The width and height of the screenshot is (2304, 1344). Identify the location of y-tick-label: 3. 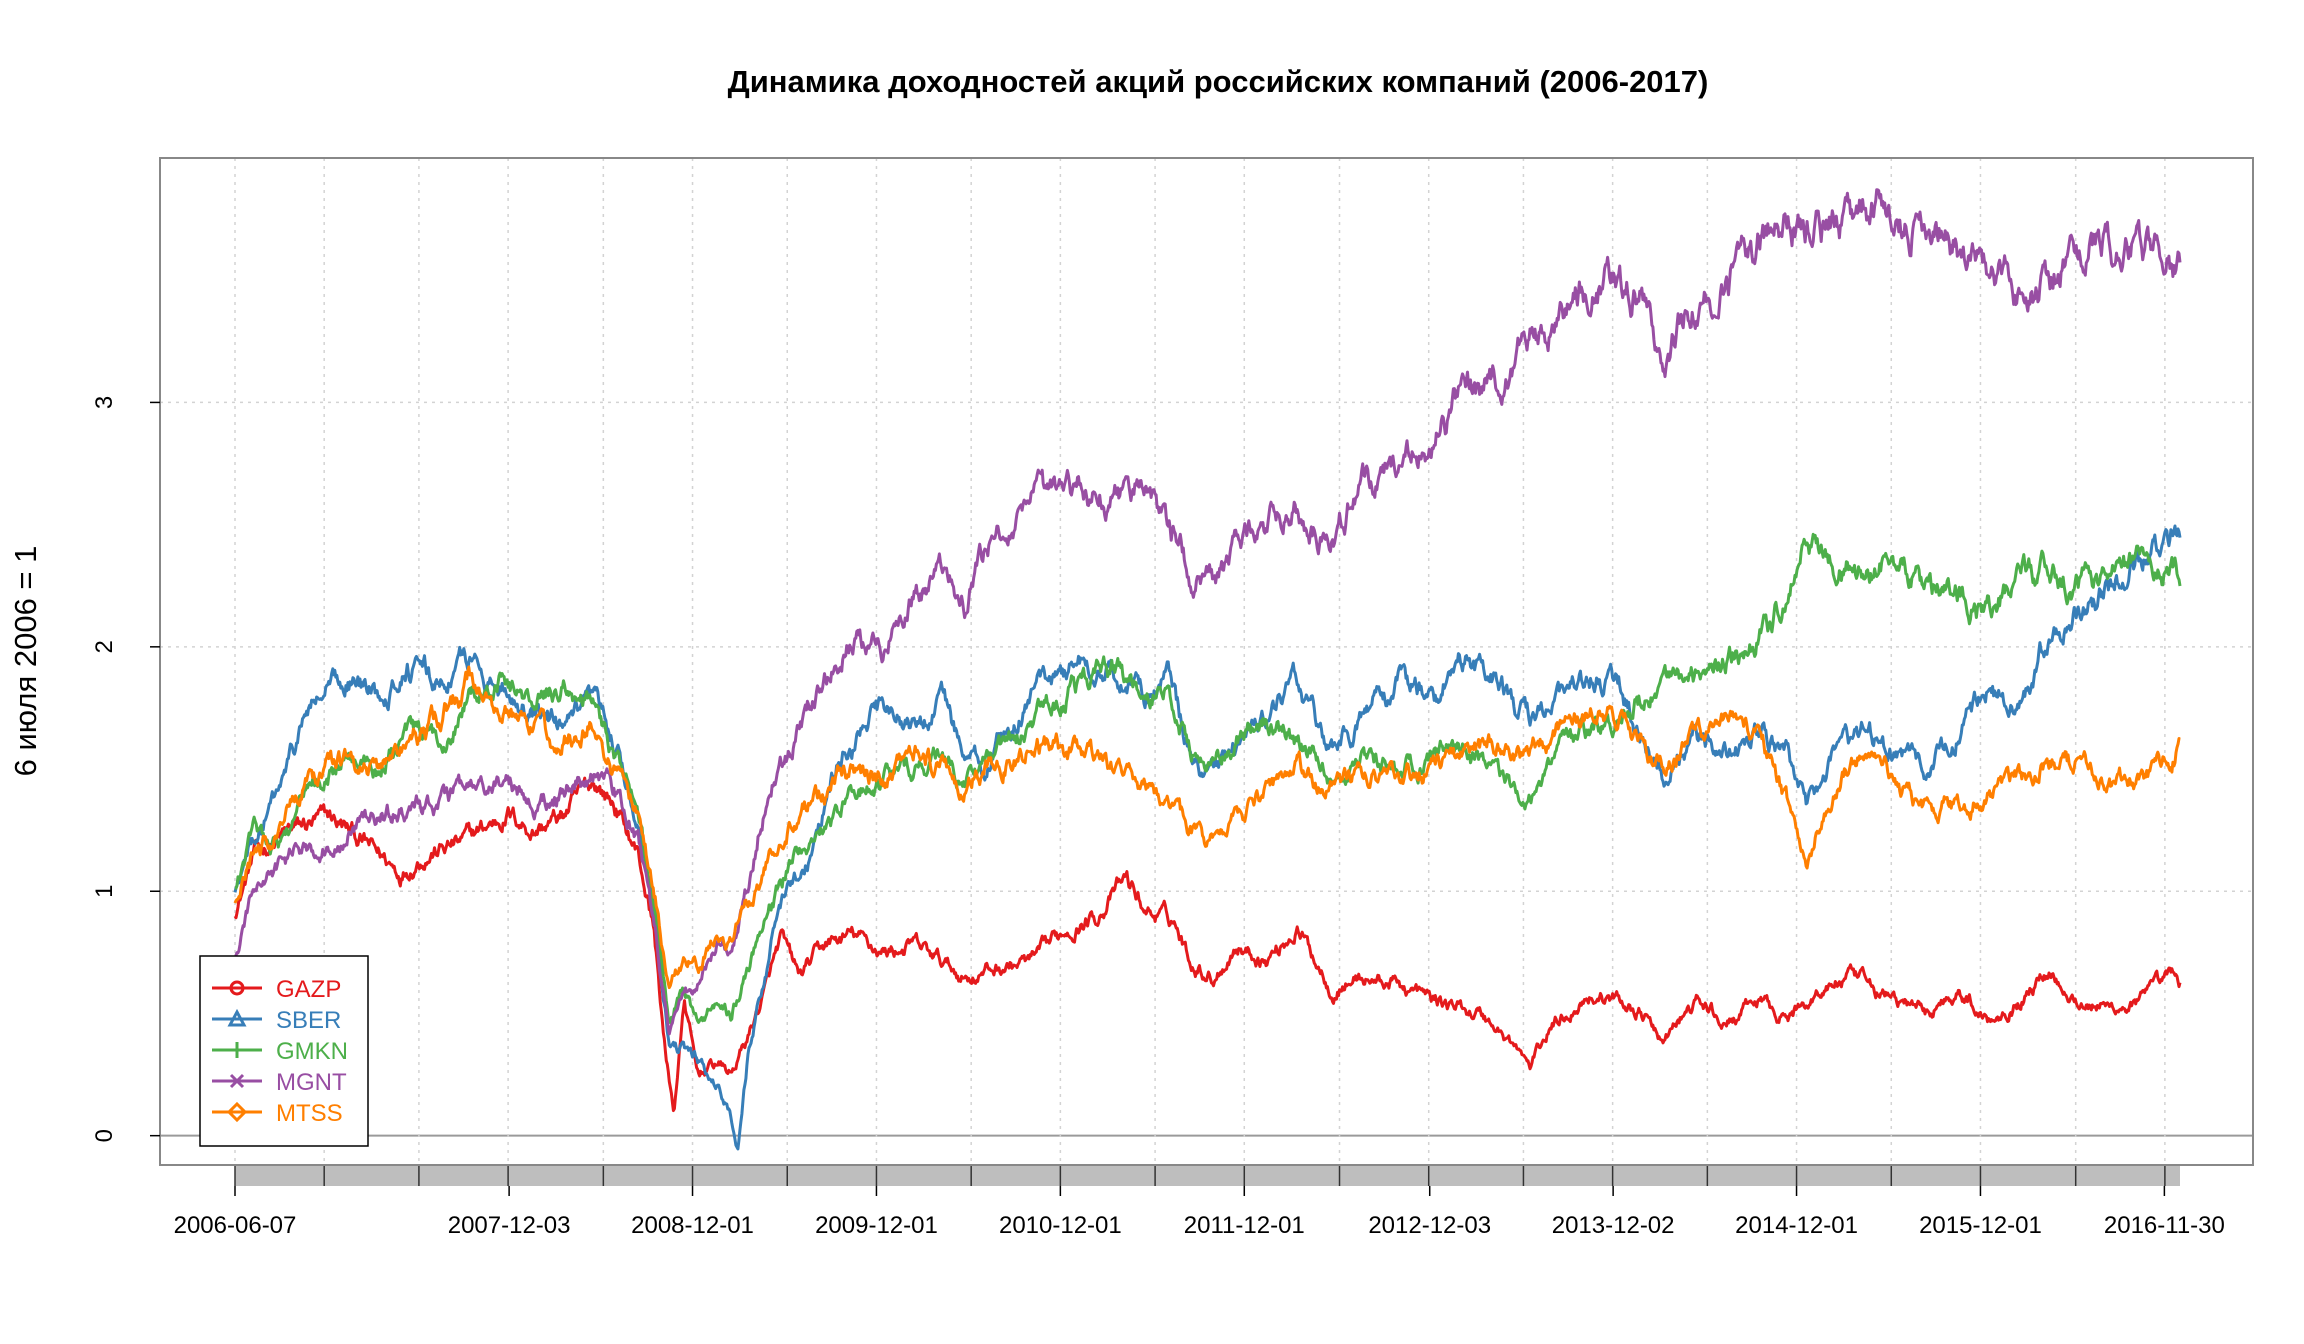
(104, 402).